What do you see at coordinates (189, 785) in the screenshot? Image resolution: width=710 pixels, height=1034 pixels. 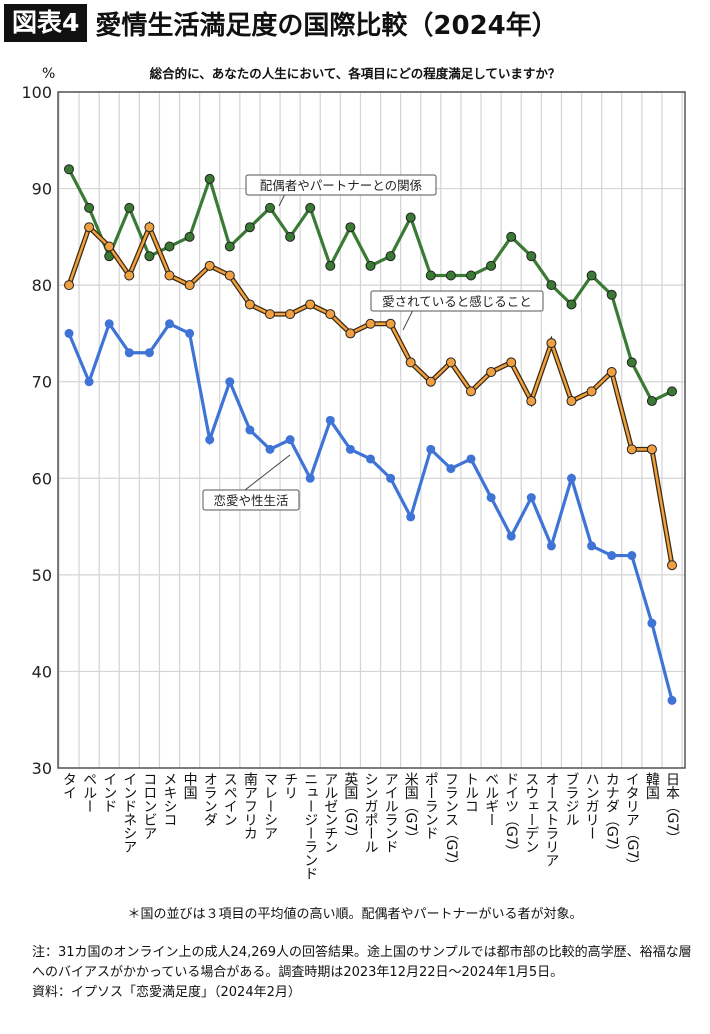 I see `x-tick-label: 中国` at bounding box center [189, 785].